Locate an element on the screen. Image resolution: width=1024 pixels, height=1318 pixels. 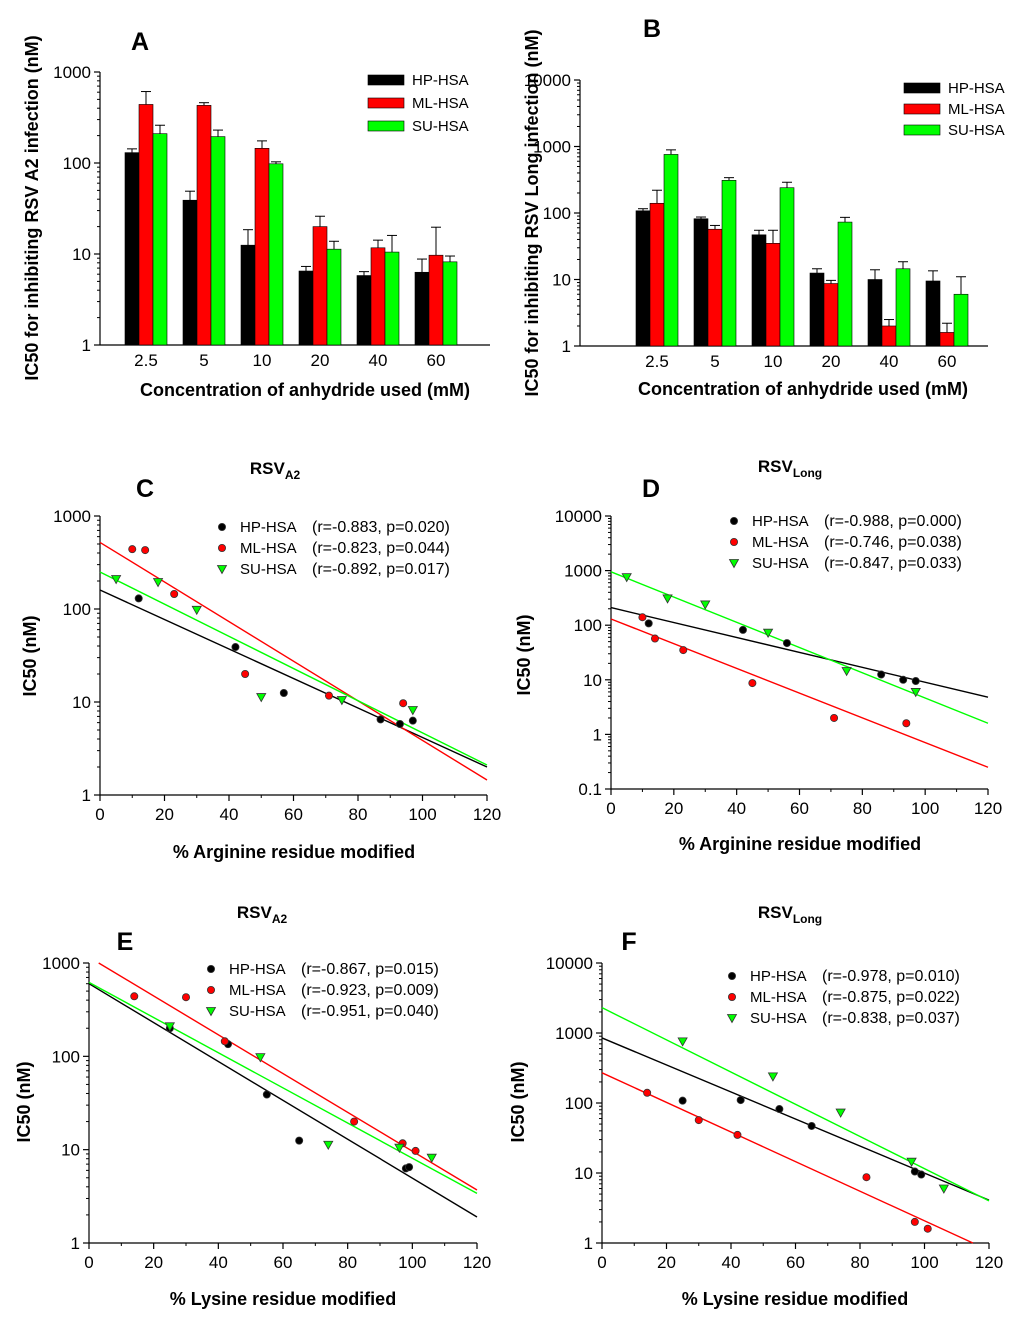
x-tick-label: 5 is located at coordinates (203, 360).